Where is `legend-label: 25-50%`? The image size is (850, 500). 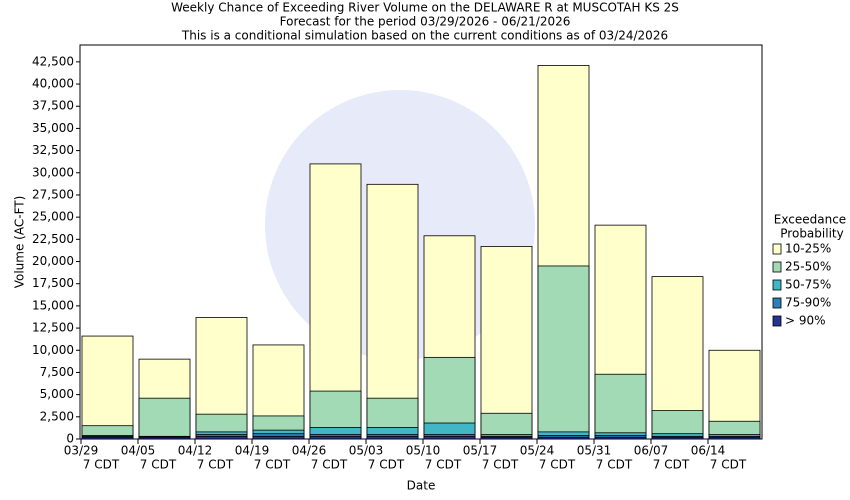
legend-label: 25-50% is located at coordinates (808, 267).